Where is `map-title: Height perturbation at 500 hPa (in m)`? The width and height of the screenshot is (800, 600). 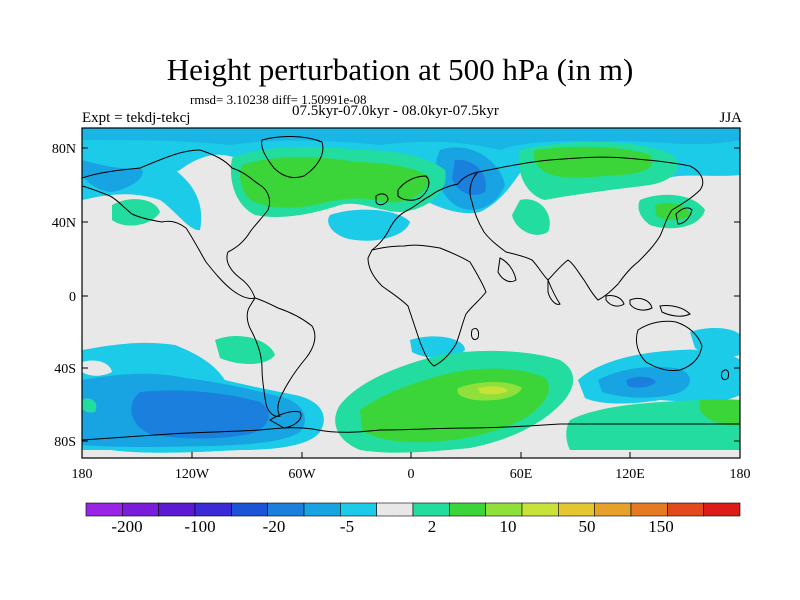
map-title: Height perturbation at 500 hPa (in m) is located at coordinates (400, 69).